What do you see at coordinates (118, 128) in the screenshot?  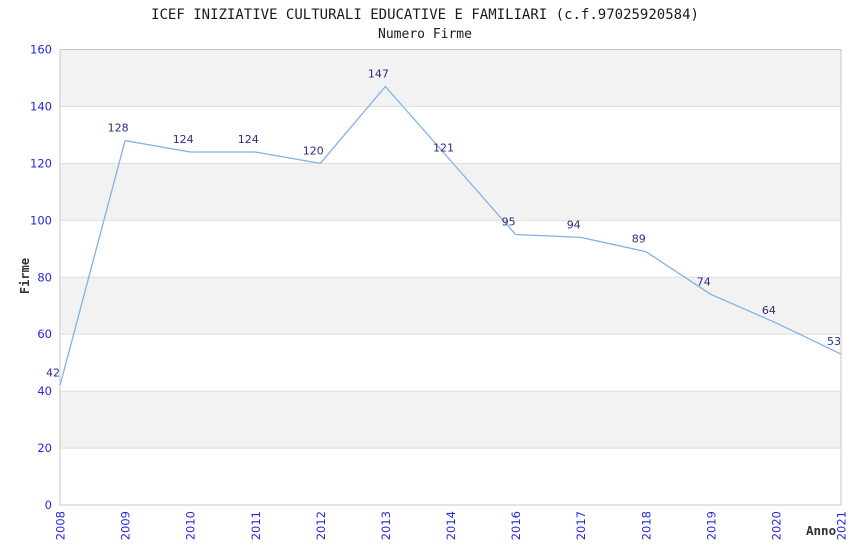 I see `data-label: 128` at bounding box center [118, 128].